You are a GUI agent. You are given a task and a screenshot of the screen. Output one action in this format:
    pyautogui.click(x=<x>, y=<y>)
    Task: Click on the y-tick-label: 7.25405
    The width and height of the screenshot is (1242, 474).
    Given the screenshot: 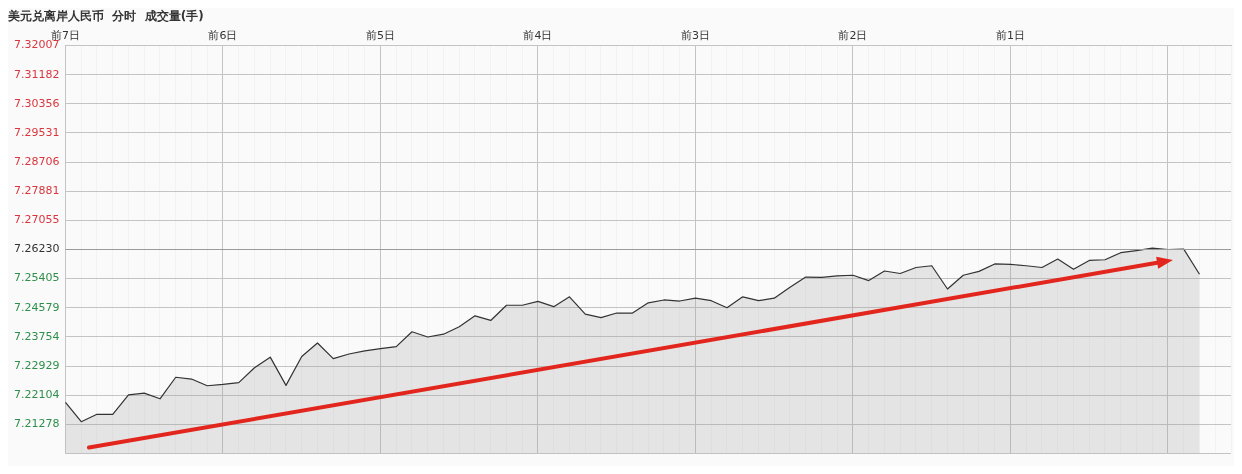 What is the action you would take?
    pyautogui.click(x=36, y=278)
    